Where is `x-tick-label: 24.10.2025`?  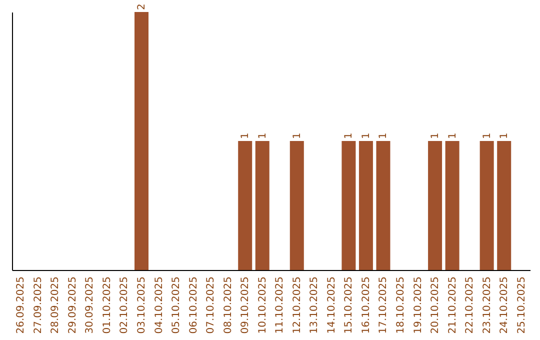 x-tick-label: 24.10.2025 is located at coordinates (504, 305).